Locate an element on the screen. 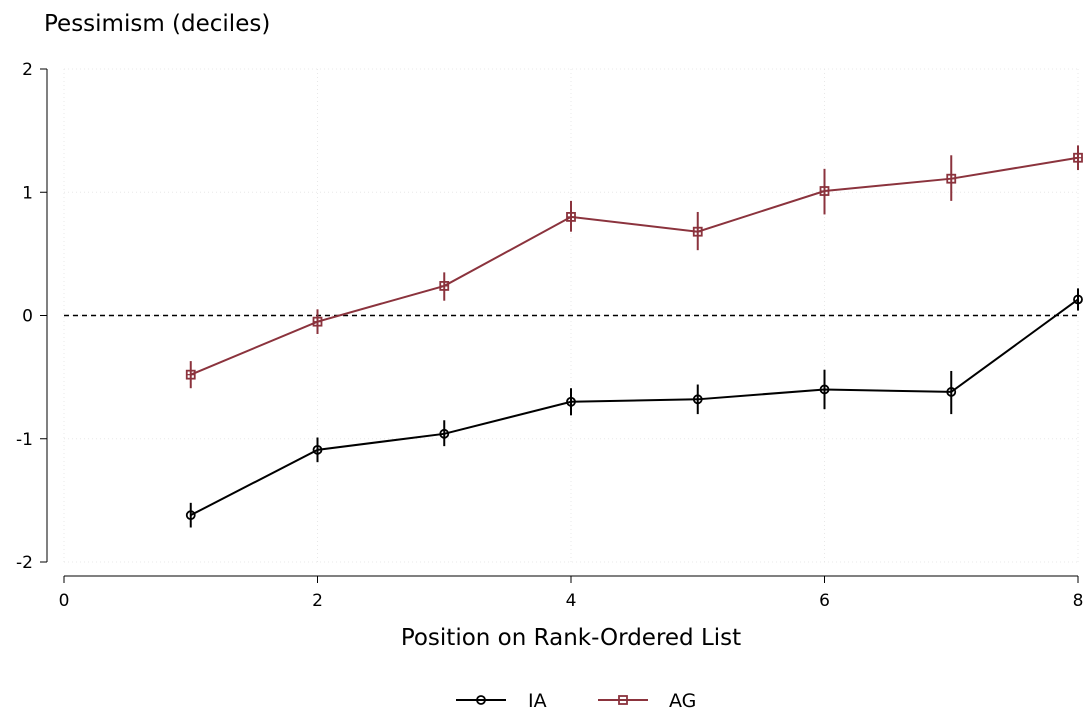 This screenshot has width=1091, height=713. legend-item-ag: AG is located at coordinates (647, 701).